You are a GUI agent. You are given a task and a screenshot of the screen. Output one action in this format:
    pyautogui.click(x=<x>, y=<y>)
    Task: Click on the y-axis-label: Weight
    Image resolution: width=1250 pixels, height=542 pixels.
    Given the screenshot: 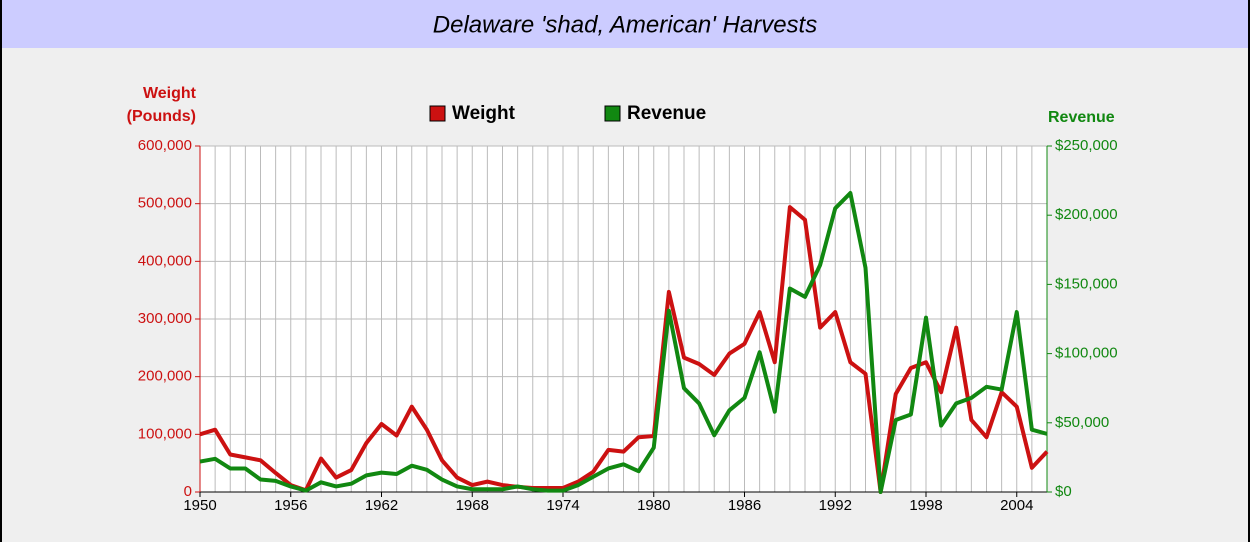 What is the action you would take?
    pyautogui.click(x=170, y=93)
    